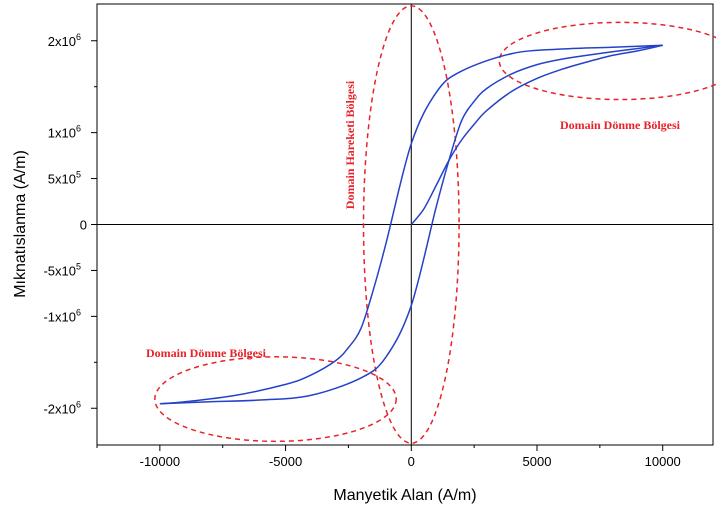 The height and width of the screenshot is (507, 716). What do you see at coordinates (83, 225) in the screenshot?
I see `y-tick-label: 0` at bounding box center [83, 225].